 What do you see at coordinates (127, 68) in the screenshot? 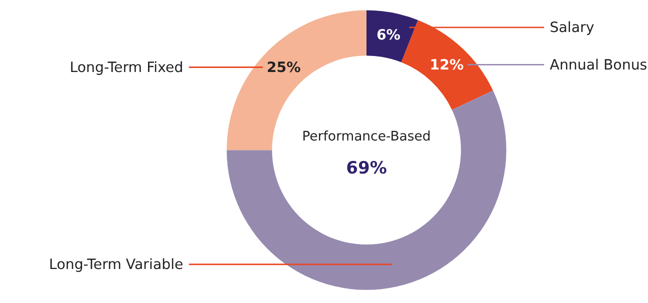
I see `slice-label: Long-Term Fixed` at bounding box center [127, 68].